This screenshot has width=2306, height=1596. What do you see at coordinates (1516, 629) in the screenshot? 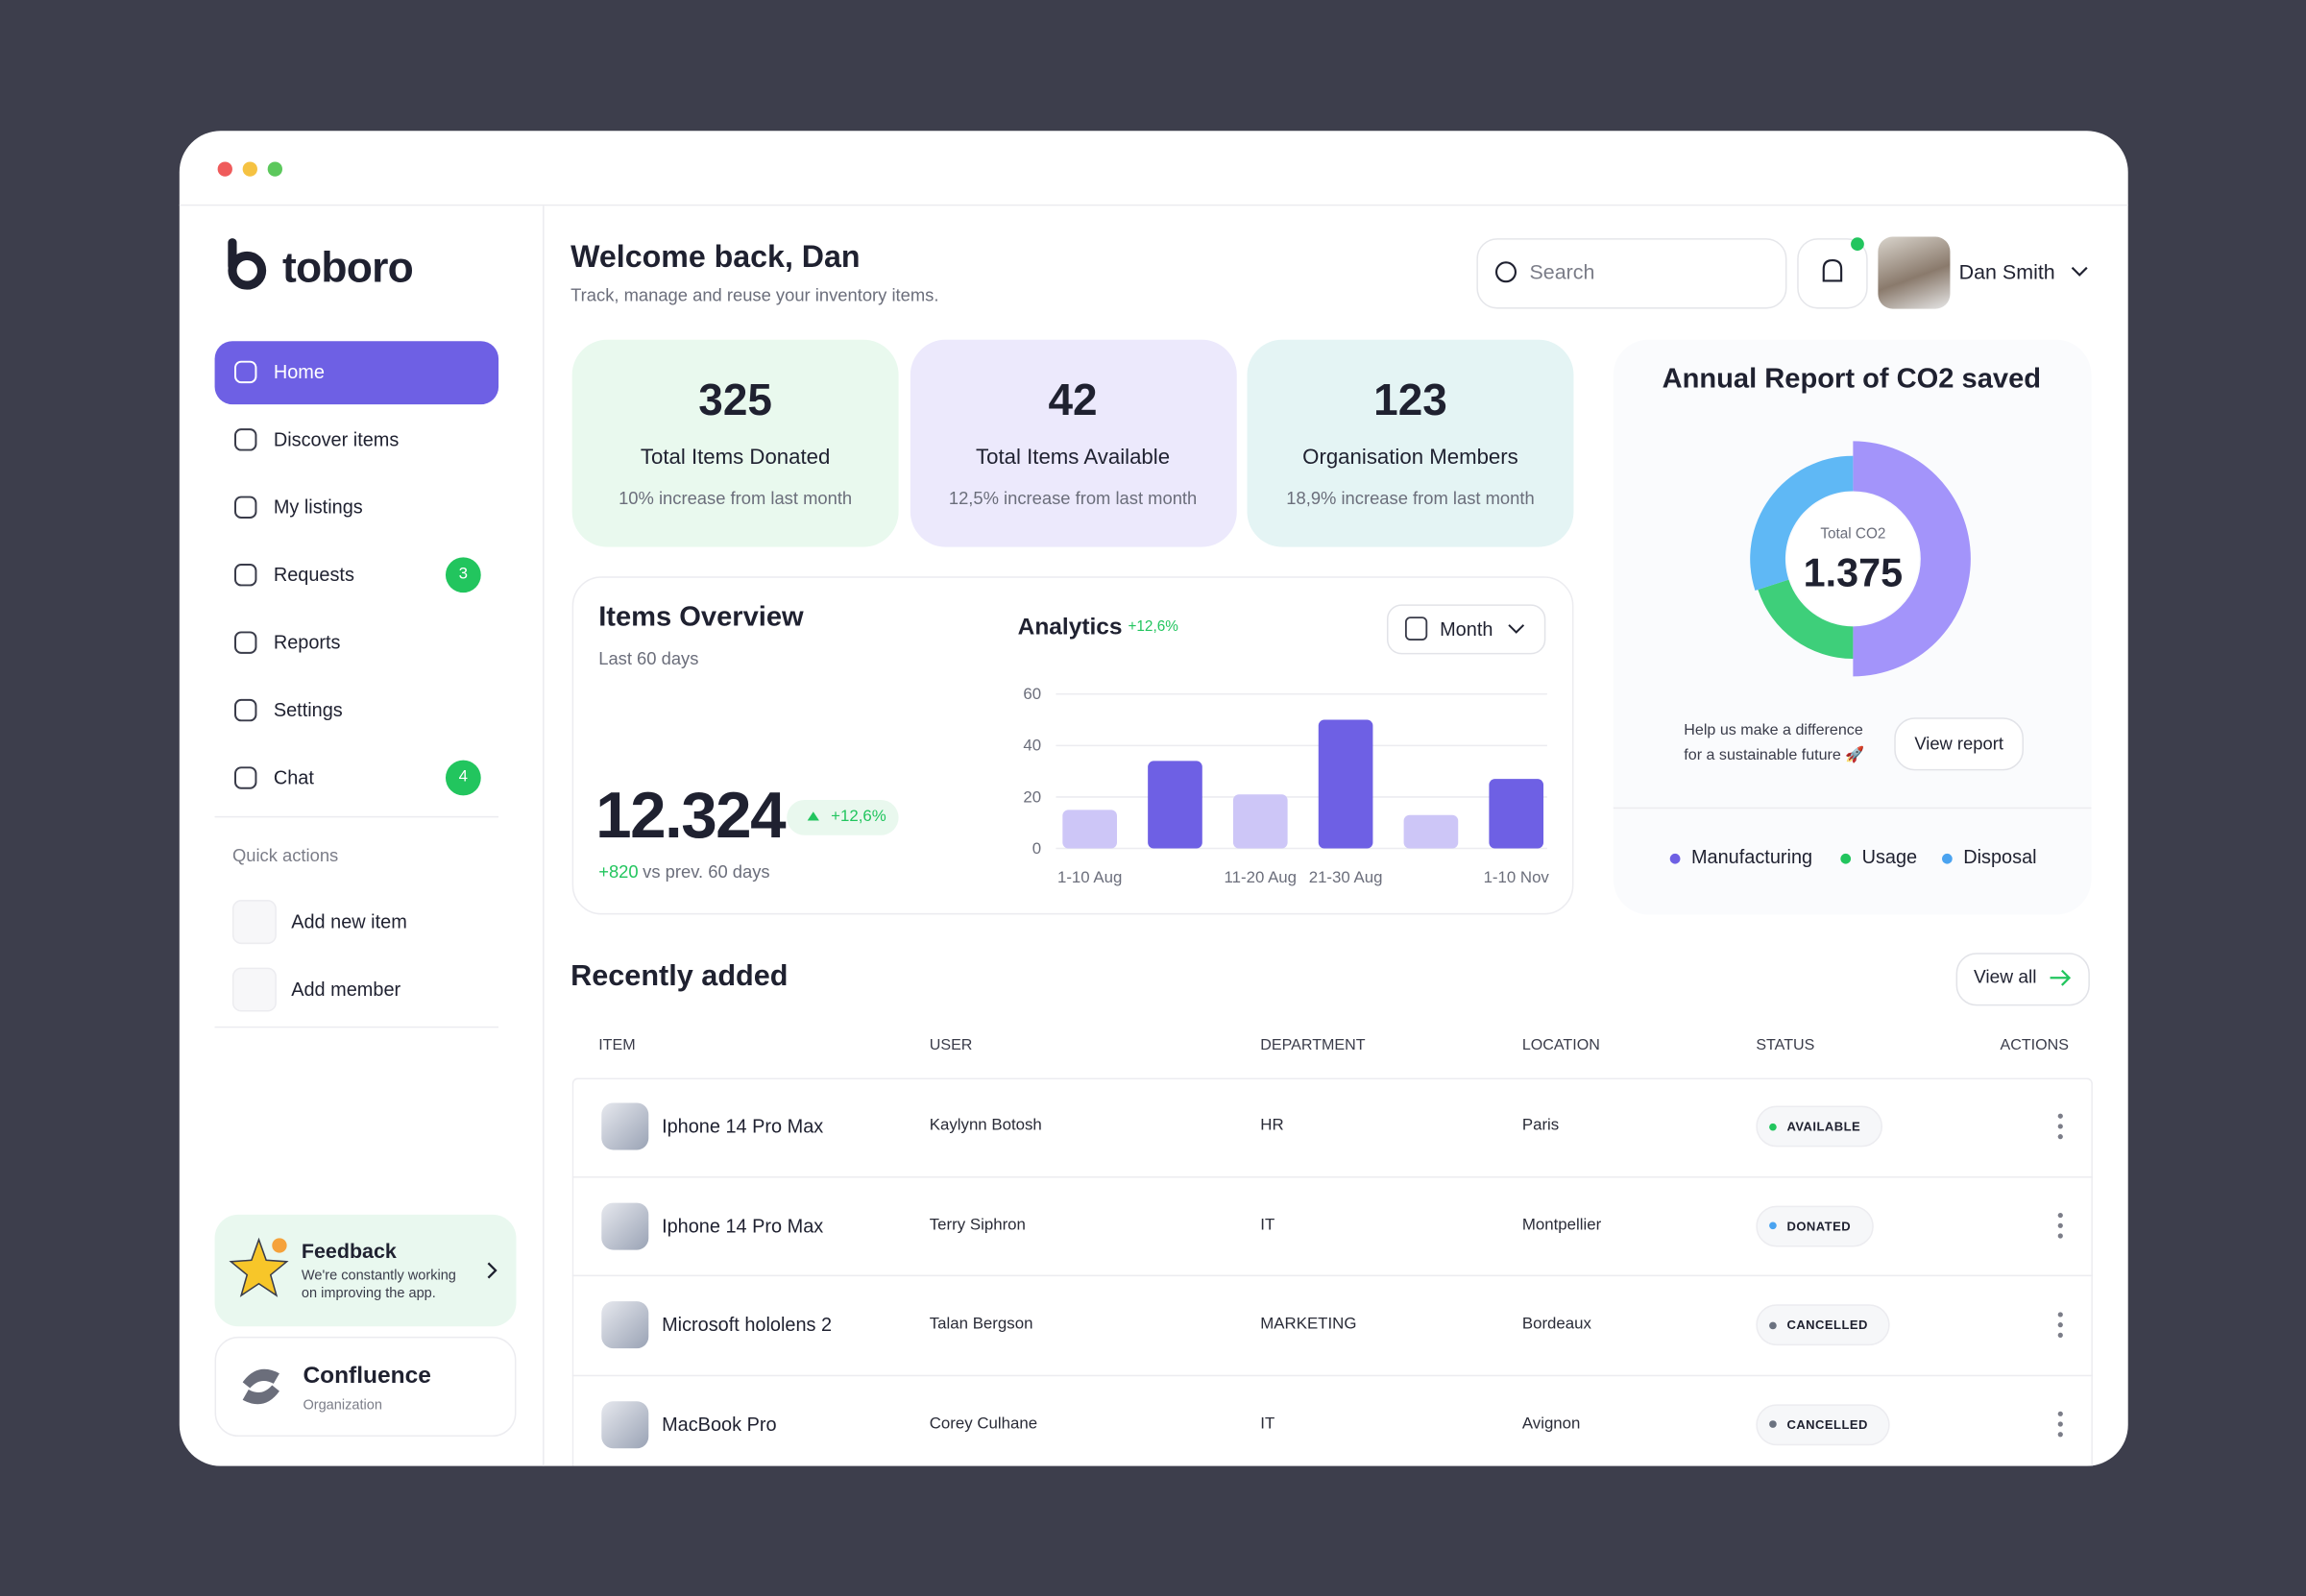
I see `chevron` at bounding box center [1516, 629].